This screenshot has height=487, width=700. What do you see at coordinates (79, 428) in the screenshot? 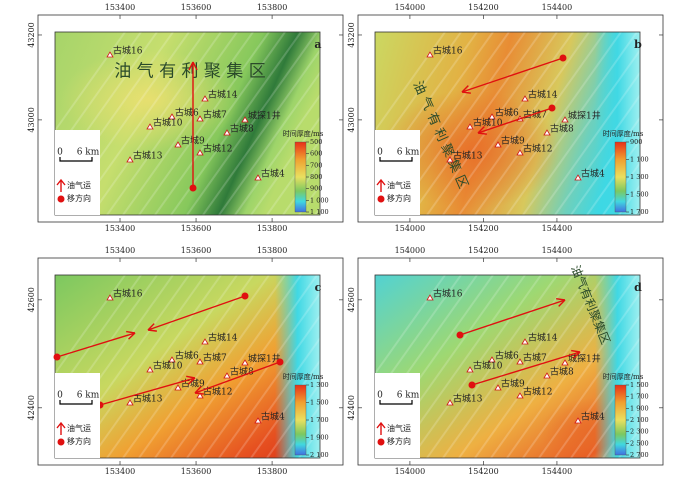
I see `legend-text: 油气运` at bounding box center [79, 428].